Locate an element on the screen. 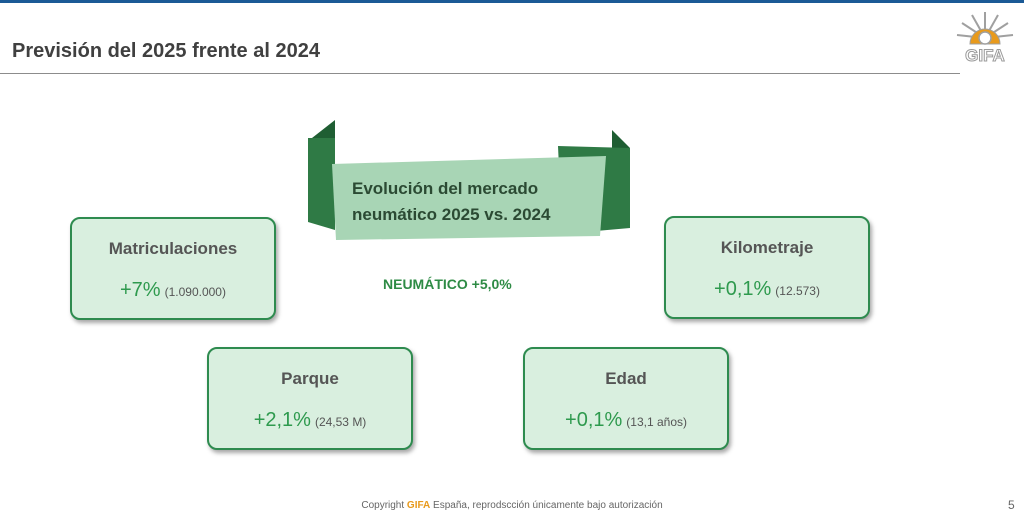 This screenshot has height=521, width=1024. card-label: Edad is located at coordinates (626, 378).